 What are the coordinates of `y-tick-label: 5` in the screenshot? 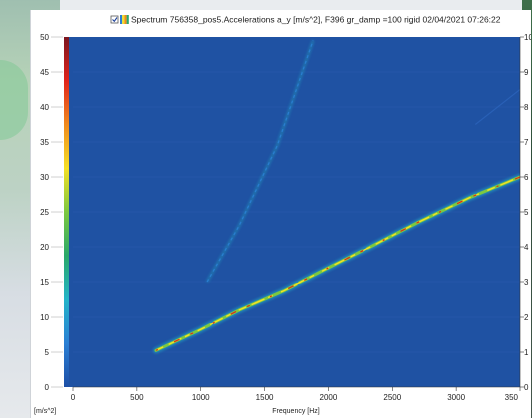 It's located at (47, 352).